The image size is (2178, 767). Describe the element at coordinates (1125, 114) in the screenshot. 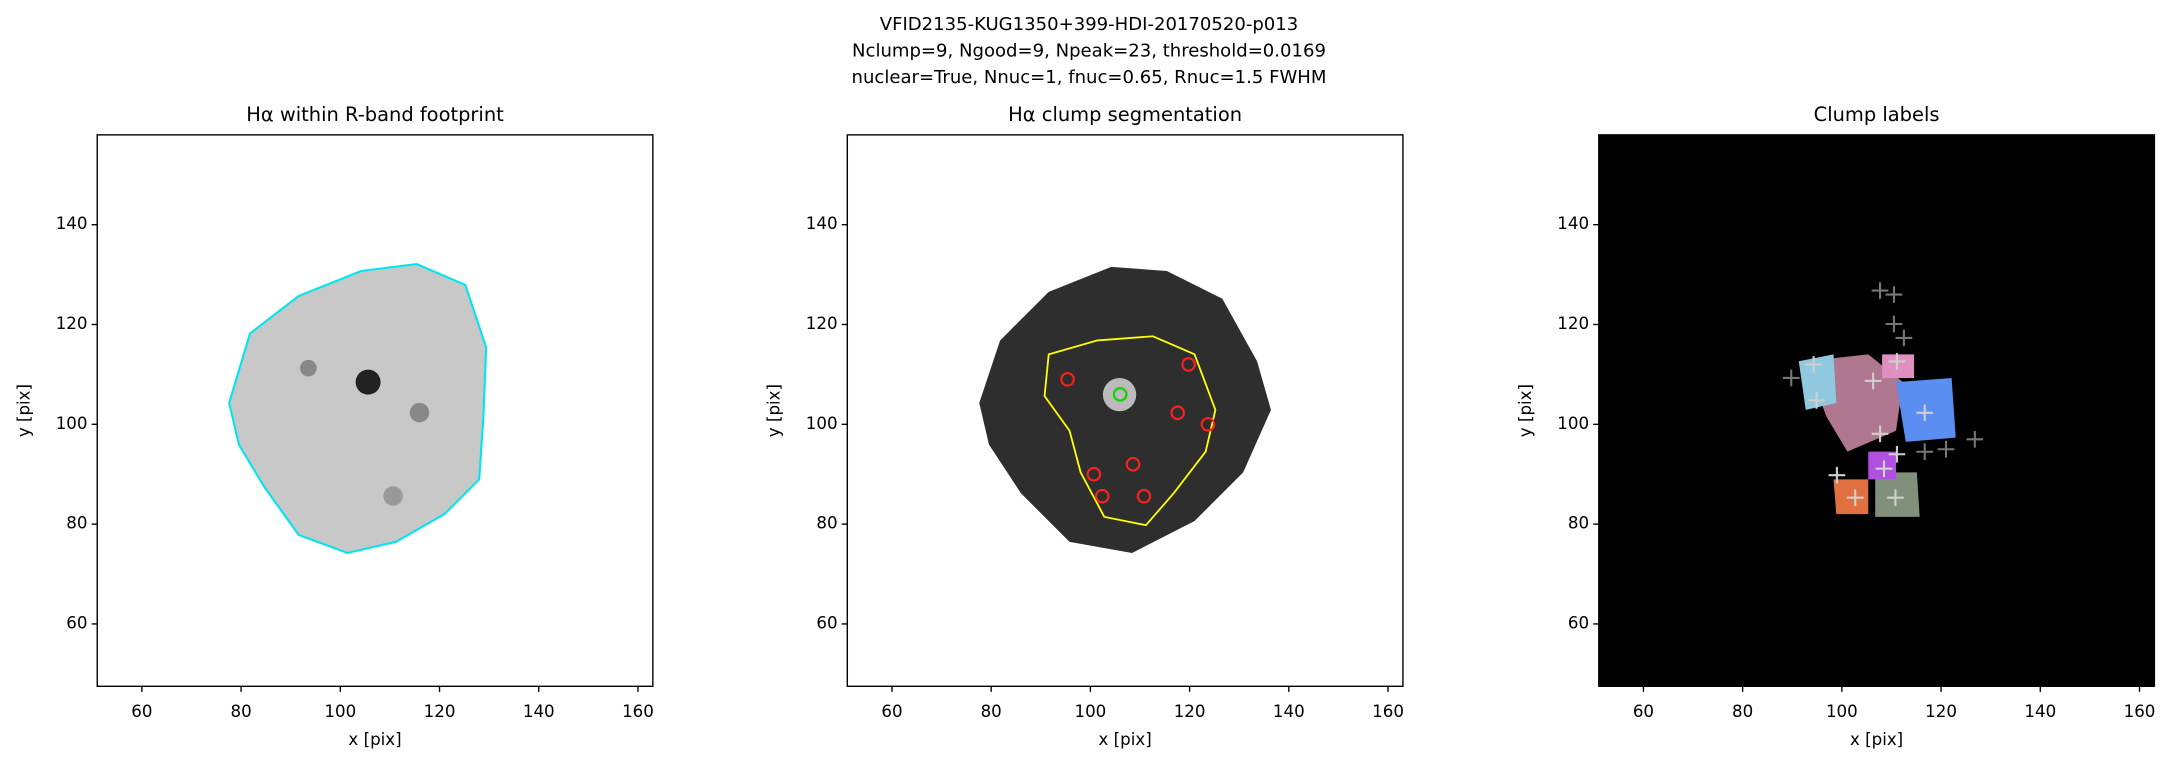

I see `axes-title: Hα clump segmentation` at that location.